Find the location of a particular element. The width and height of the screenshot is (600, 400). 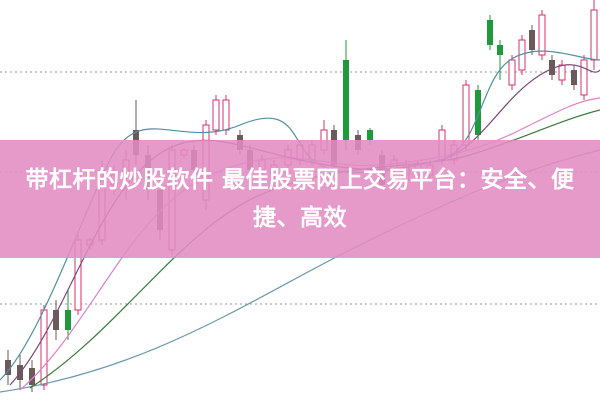

article-title: 带杠杆的炒股软件 最佳股票网上交易平台：安全、便捷、高效 is located at coordinates (300, 199).